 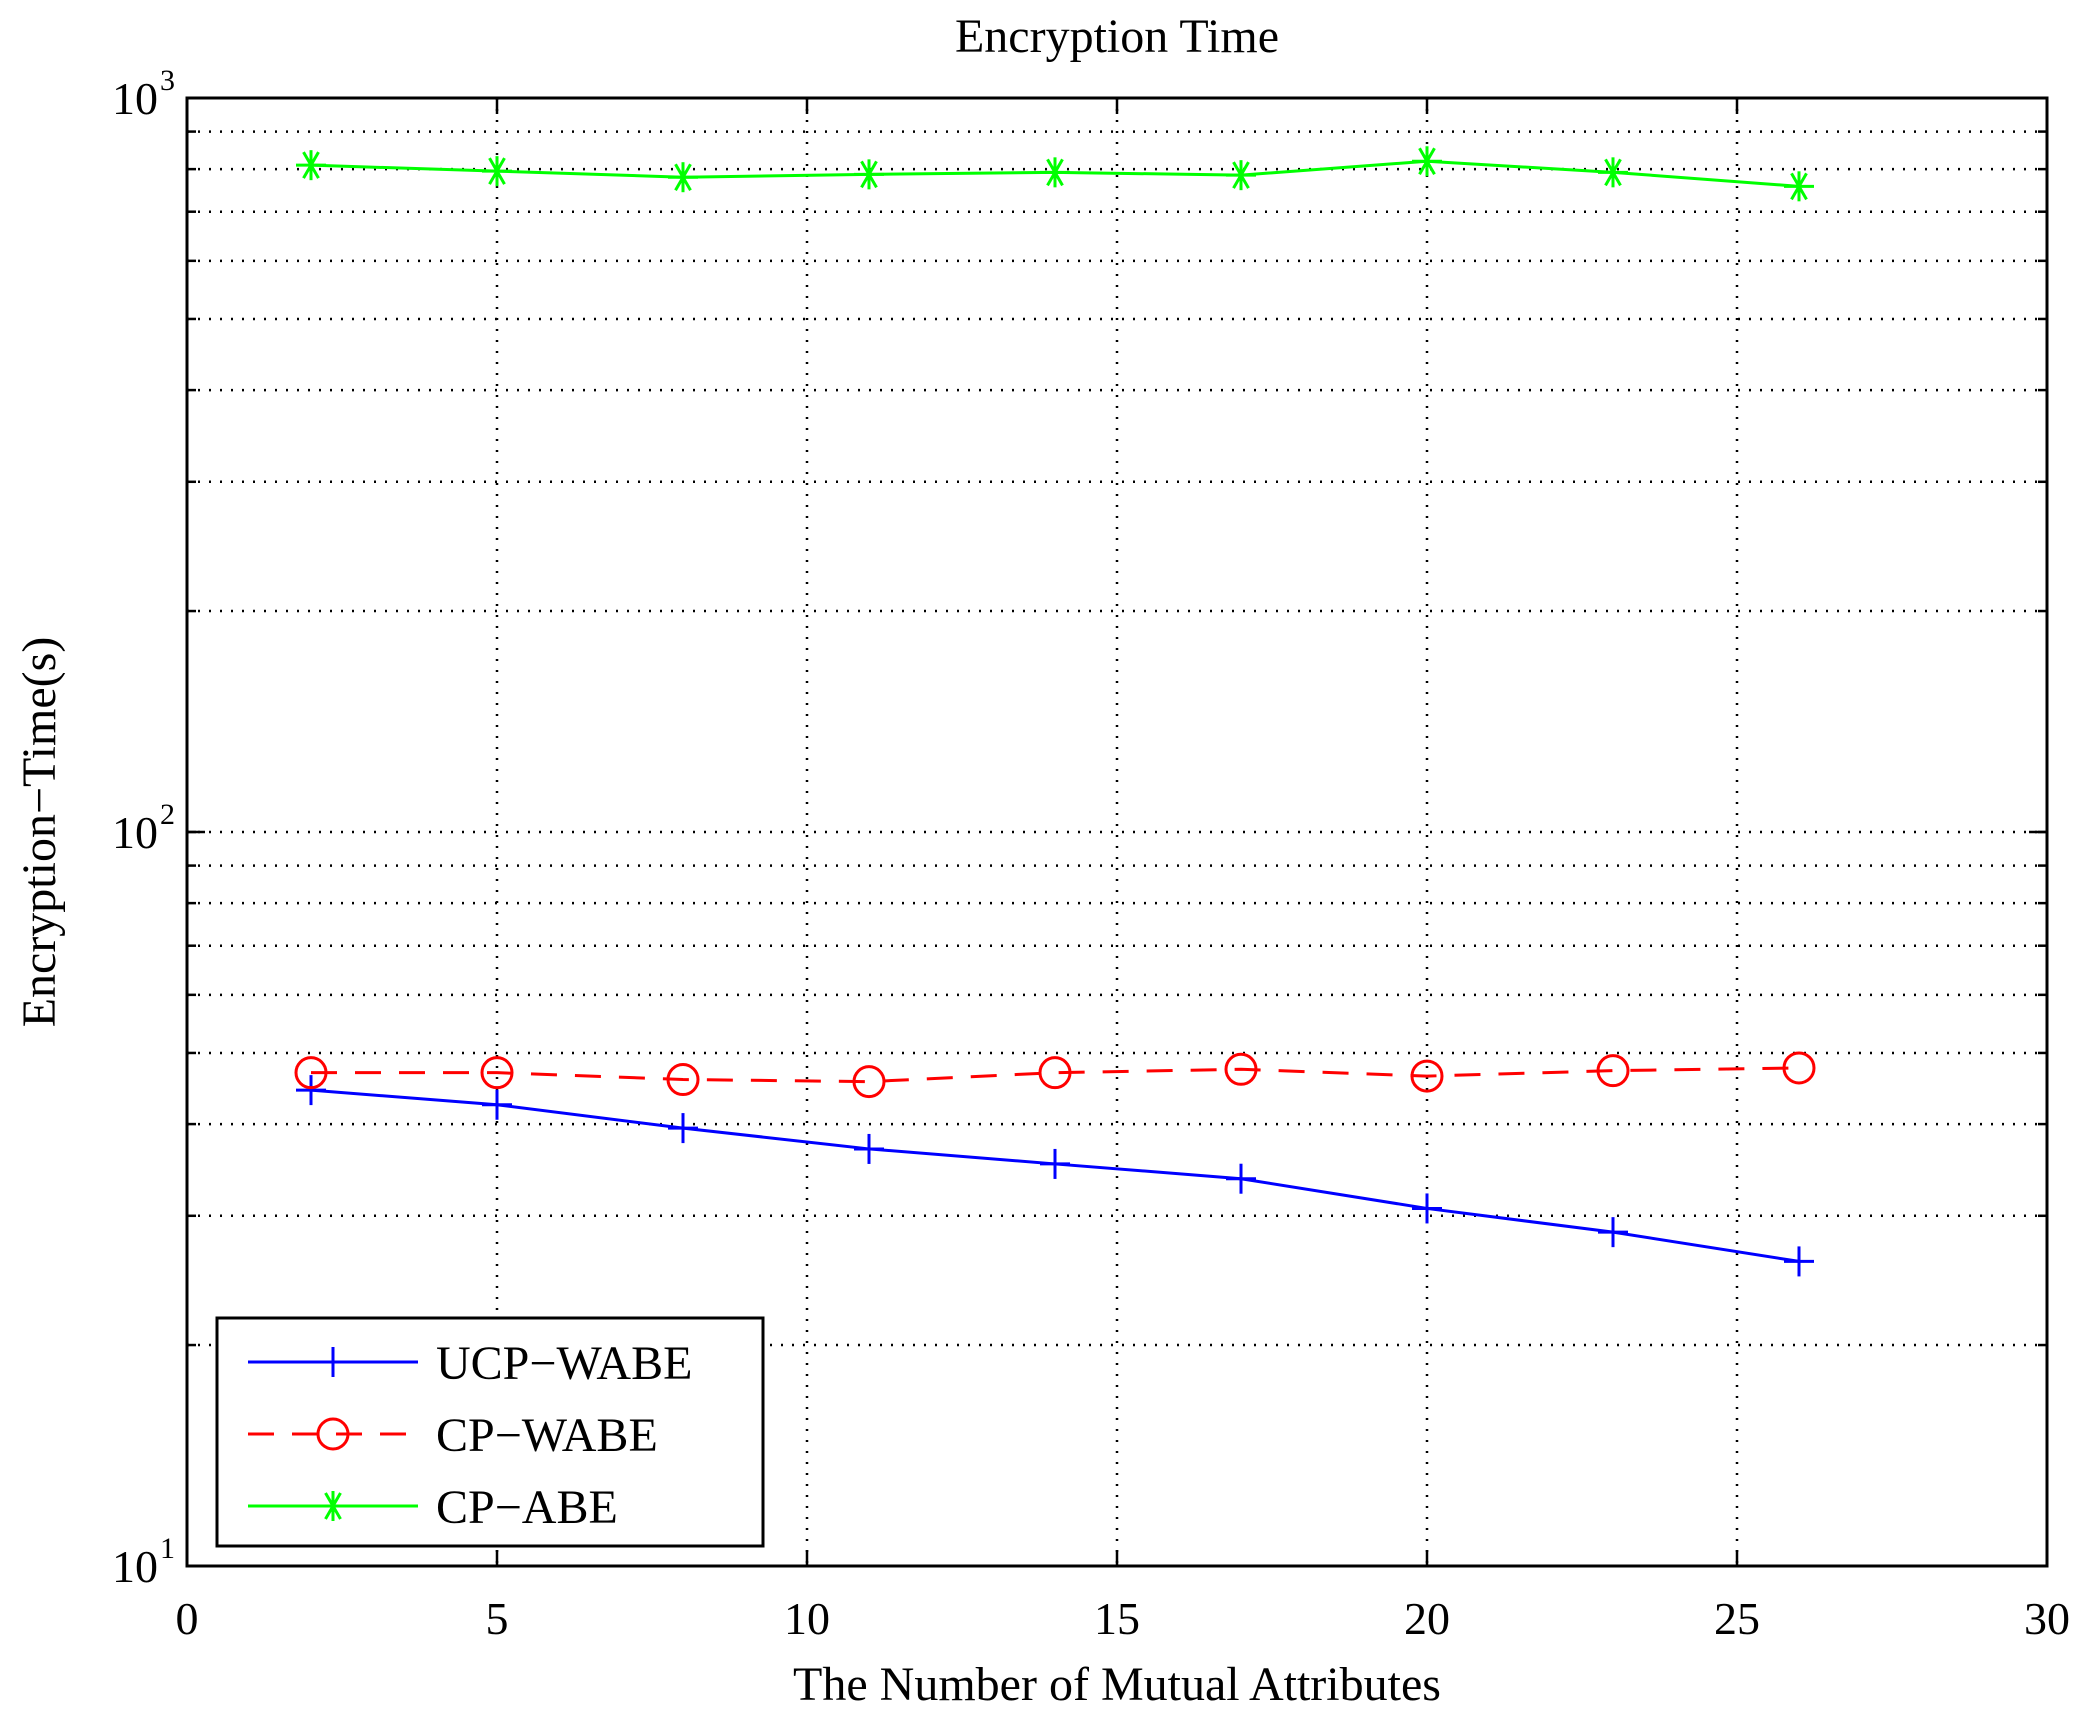 I want to click on x-tick-label: 5, so click(x=497, y=1618).